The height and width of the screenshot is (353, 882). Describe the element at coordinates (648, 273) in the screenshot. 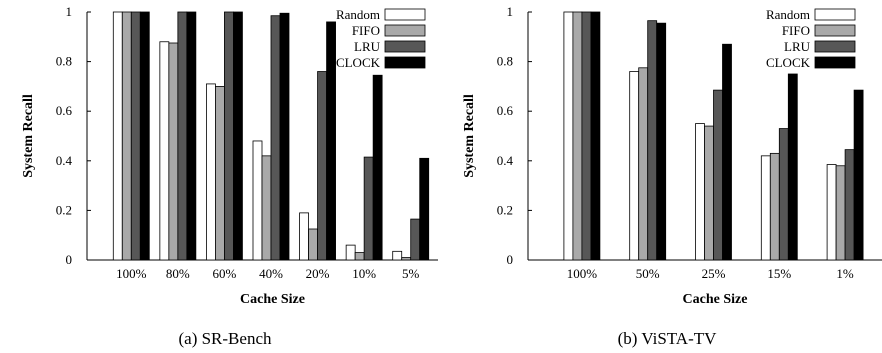

I see `x-tick-label: 50%` at that location.